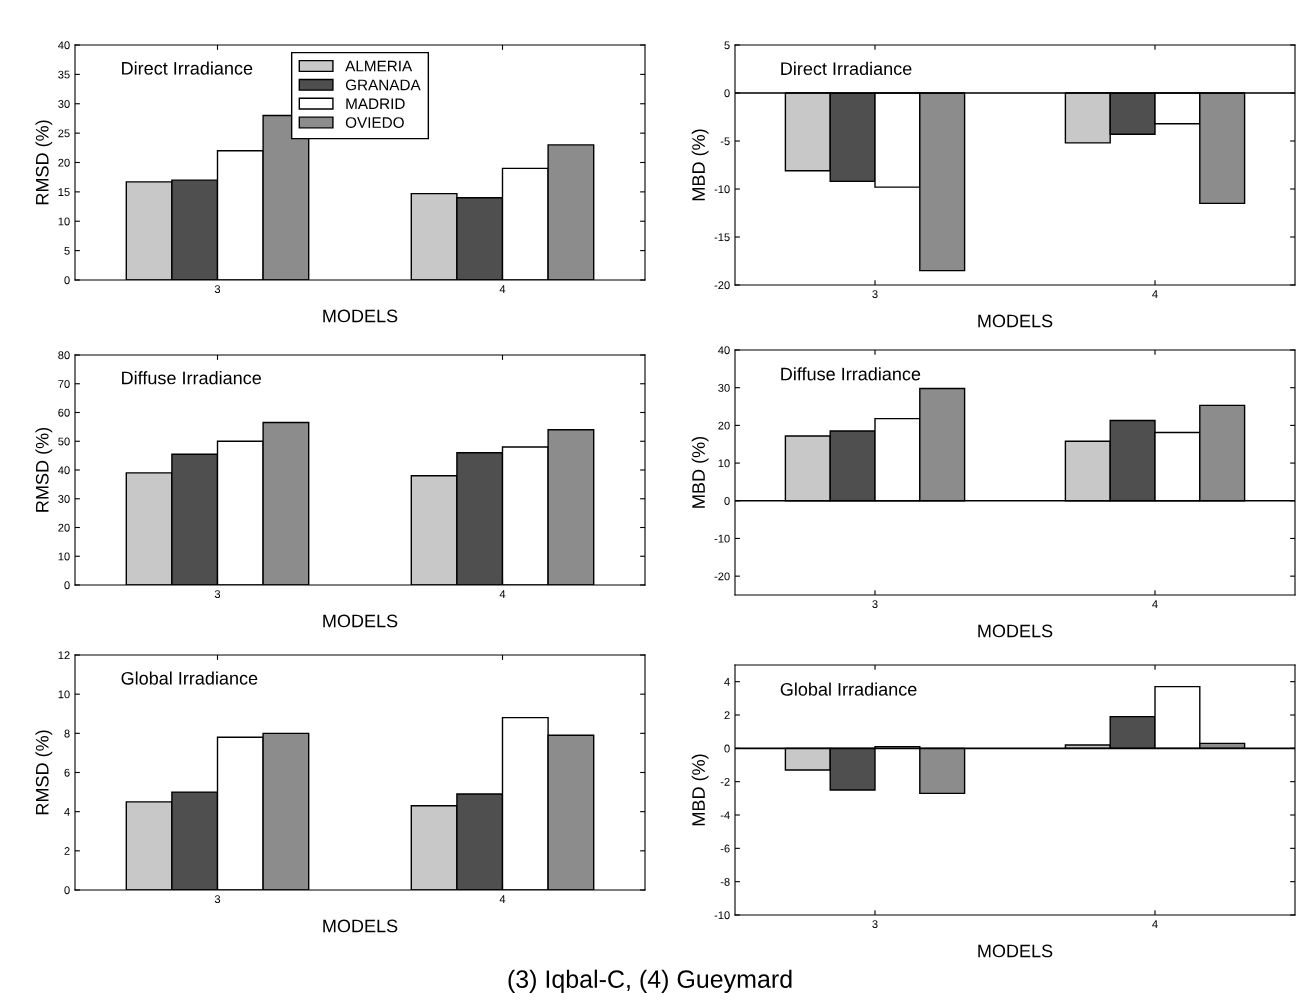 This screenshot has width=1300, height=1005. What do you see at coordinates (64, 192) in the screenshot?
I see `y-tick-label: 15` at bounding box center [64, 192].